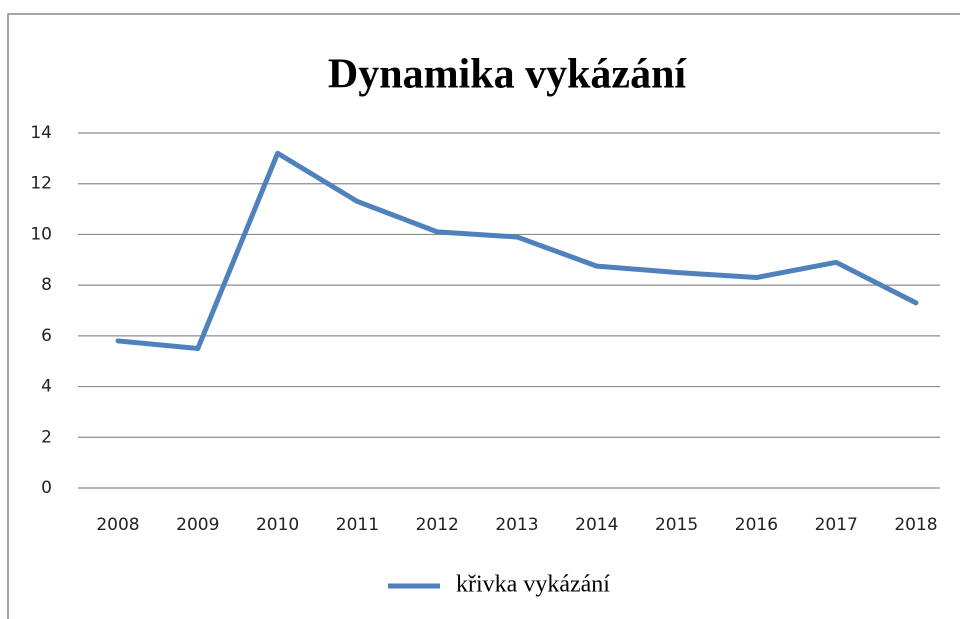 The image size is (960, 619). I want to click on x-tick-label: 2017, so click(836, 525).